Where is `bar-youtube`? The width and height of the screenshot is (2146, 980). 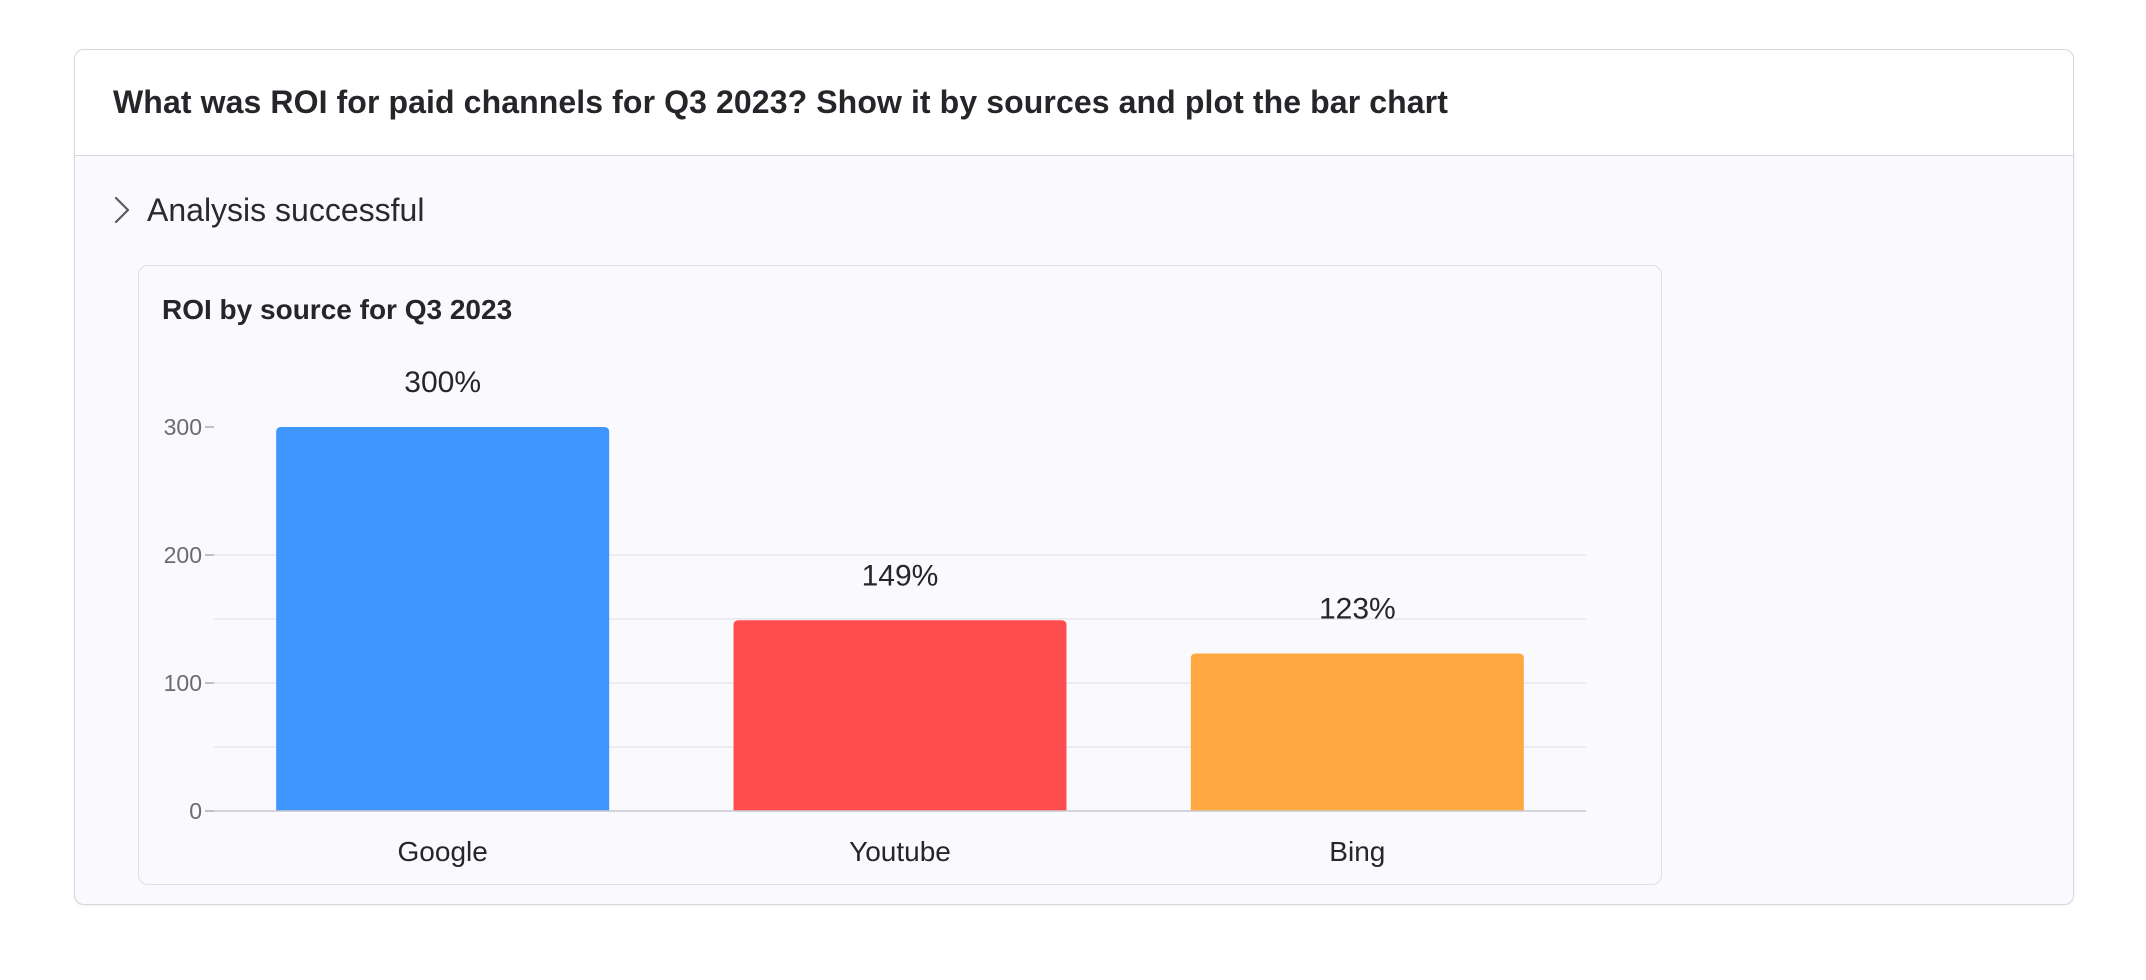
bar-youtube is located at coordinates (900, 715).